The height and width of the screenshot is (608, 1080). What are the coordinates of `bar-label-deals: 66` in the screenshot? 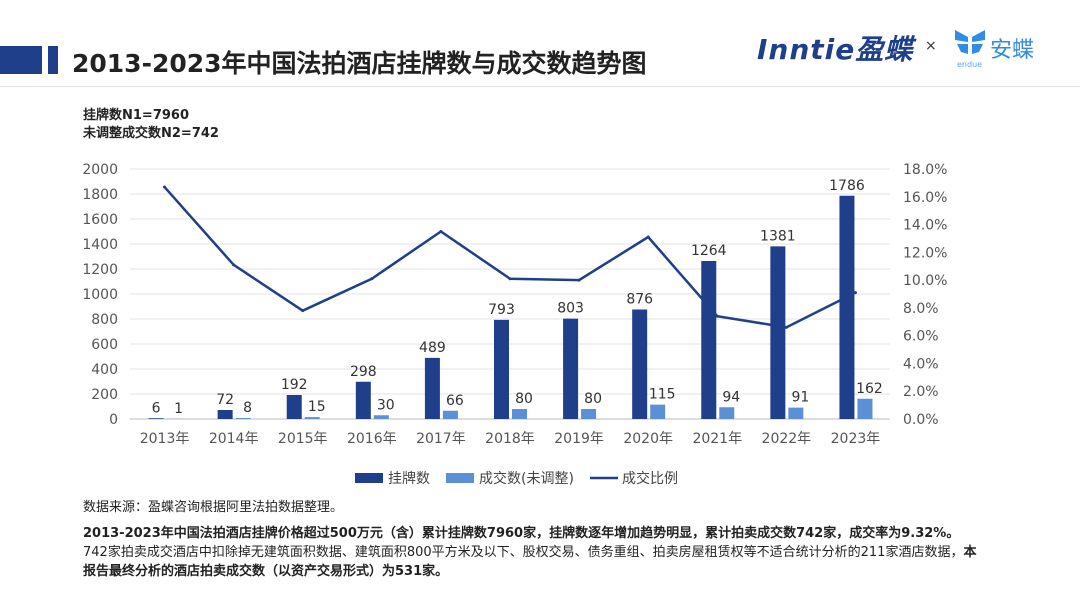 It's located at (455, 401).